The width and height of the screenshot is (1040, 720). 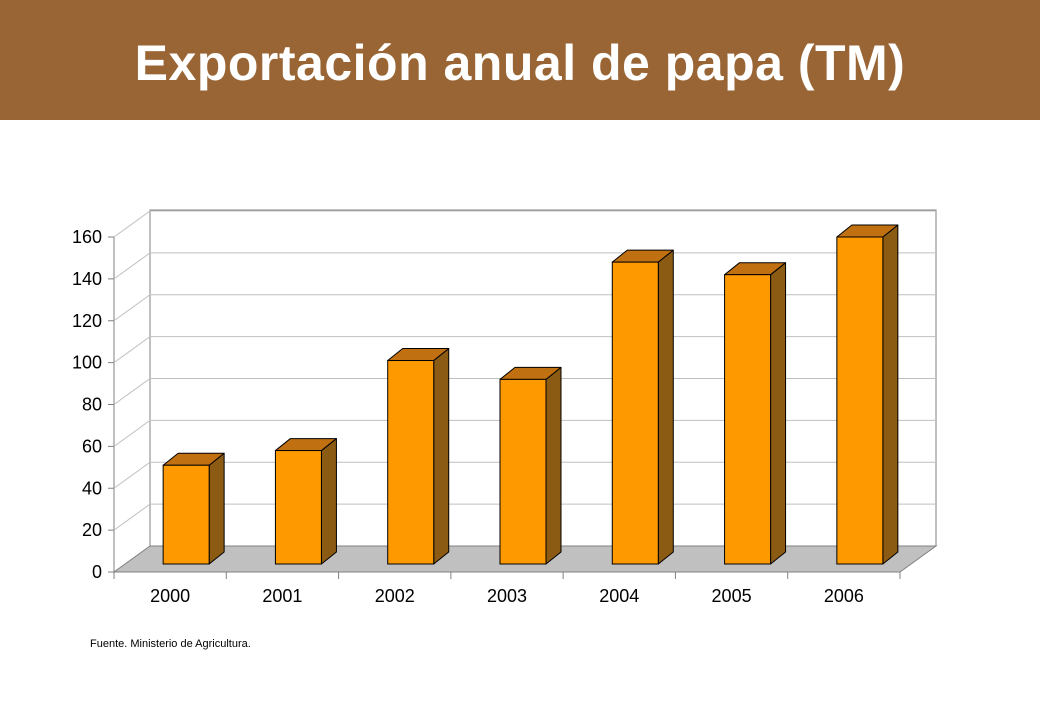 I want to click on y-tick-label: 20, so click(x=92, y=530).